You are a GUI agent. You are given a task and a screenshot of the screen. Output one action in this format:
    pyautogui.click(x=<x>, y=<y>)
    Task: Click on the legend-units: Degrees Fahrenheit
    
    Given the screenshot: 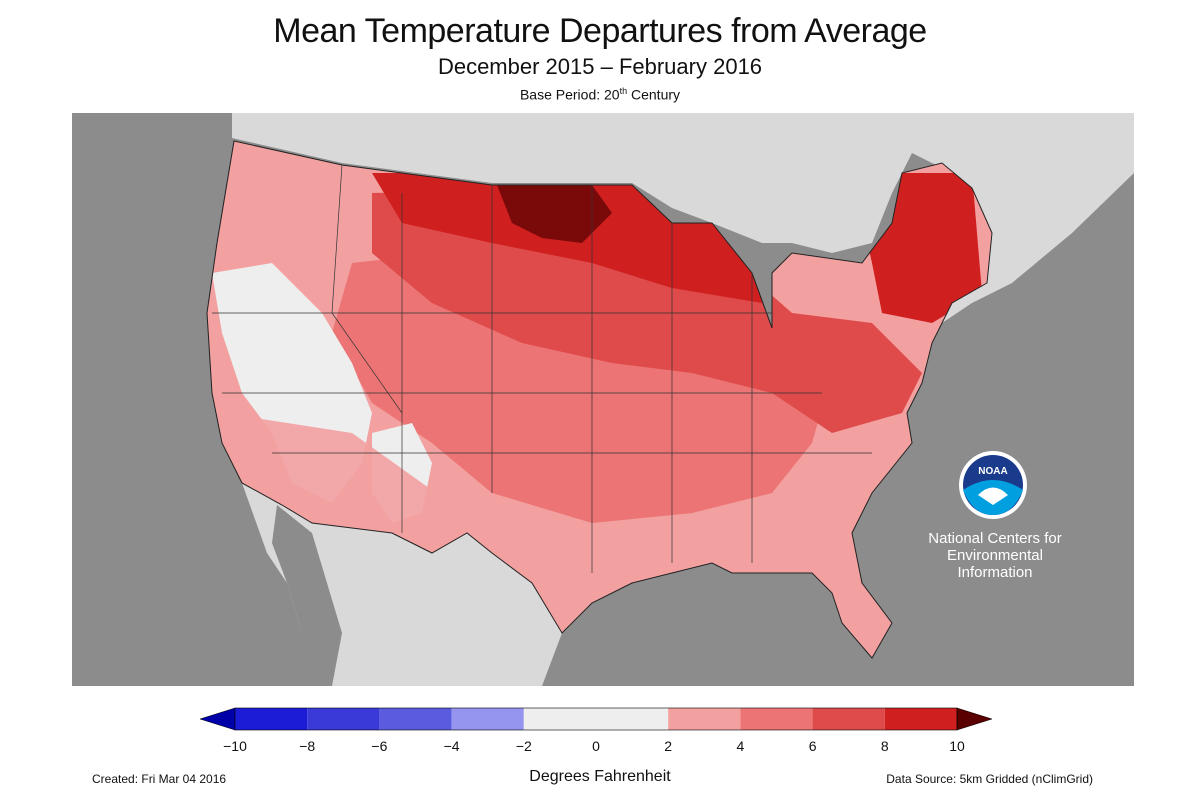 What is the action you would take?
    pyautogui.click(x=600, y=776)
    